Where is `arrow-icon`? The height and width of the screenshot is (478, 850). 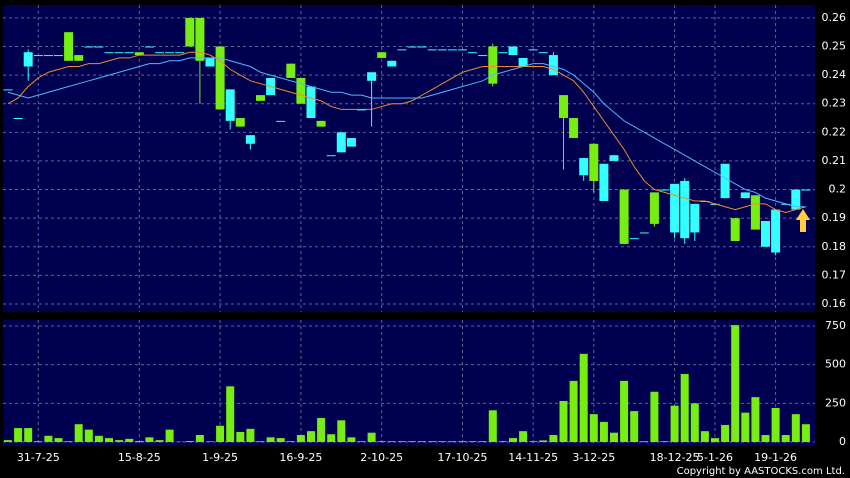
arrow-icon is located at coordinates (803, 220).